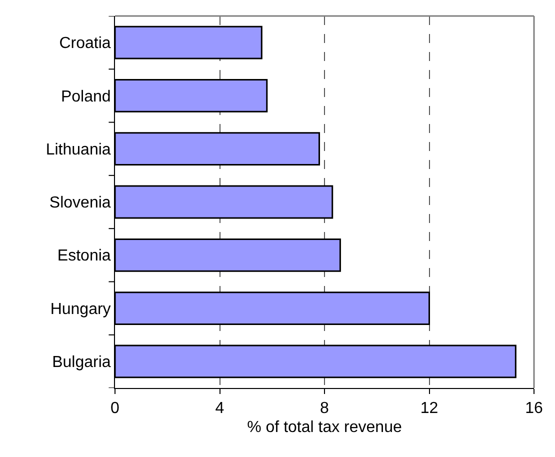 This screenshot has width=555, height=457. What do you see at coordinates (78, 149) in the screenshot?
I see `y-tick-label: Lithuania` at bounding box center [78, 149].